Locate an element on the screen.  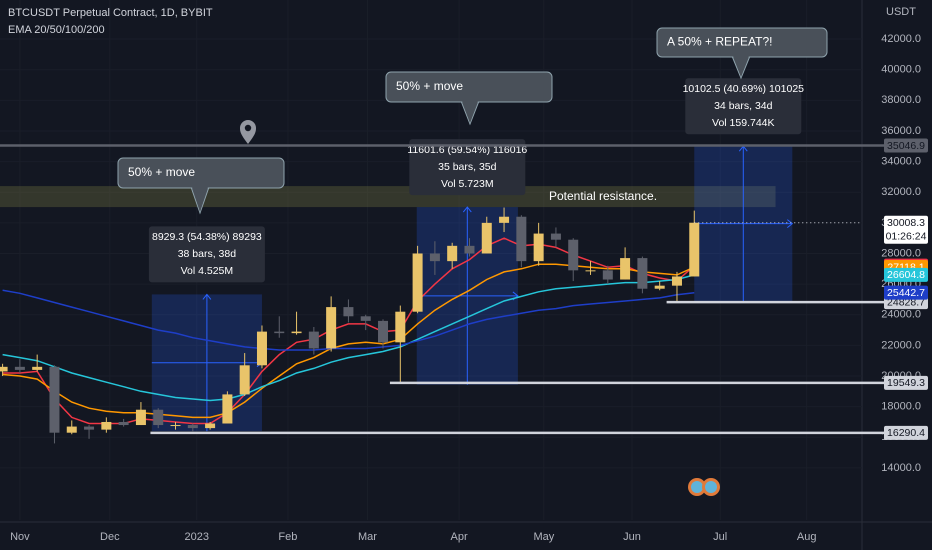
x-tick-label: 2023 is located at coordinates (197, 537).